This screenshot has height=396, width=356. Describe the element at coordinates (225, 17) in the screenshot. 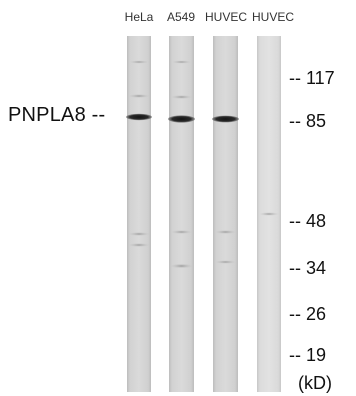

I see `lane-label-huvec-1: HUVEC` at that location.